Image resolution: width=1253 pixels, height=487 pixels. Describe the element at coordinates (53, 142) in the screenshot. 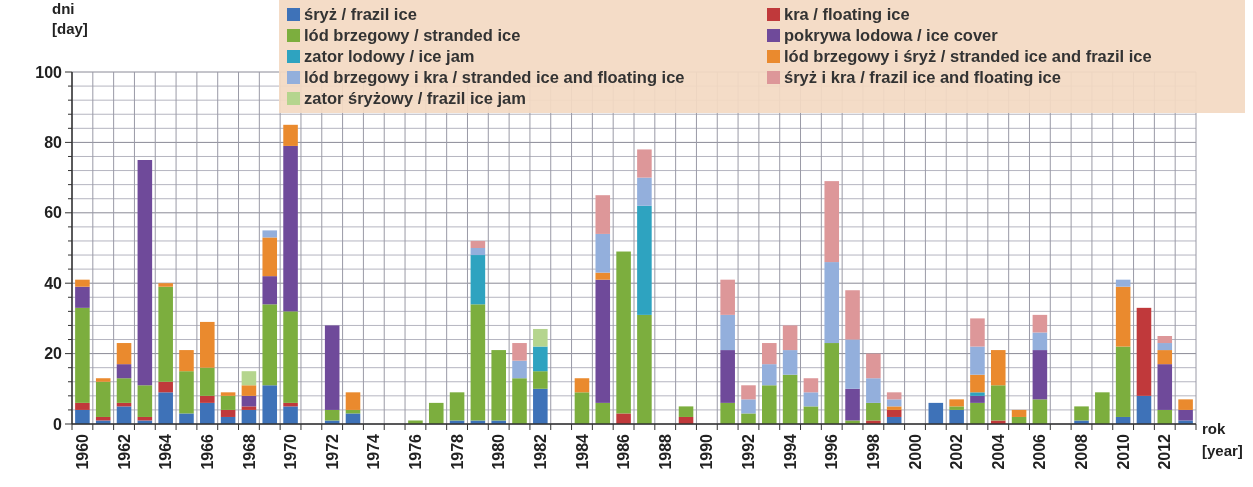

I see `y-tick-label: 80` at that location.